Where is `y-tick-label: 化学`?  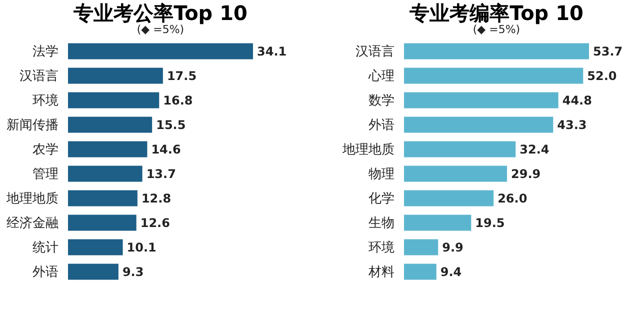 y-tick-label: 化学 is located at coordinates (381, 198).